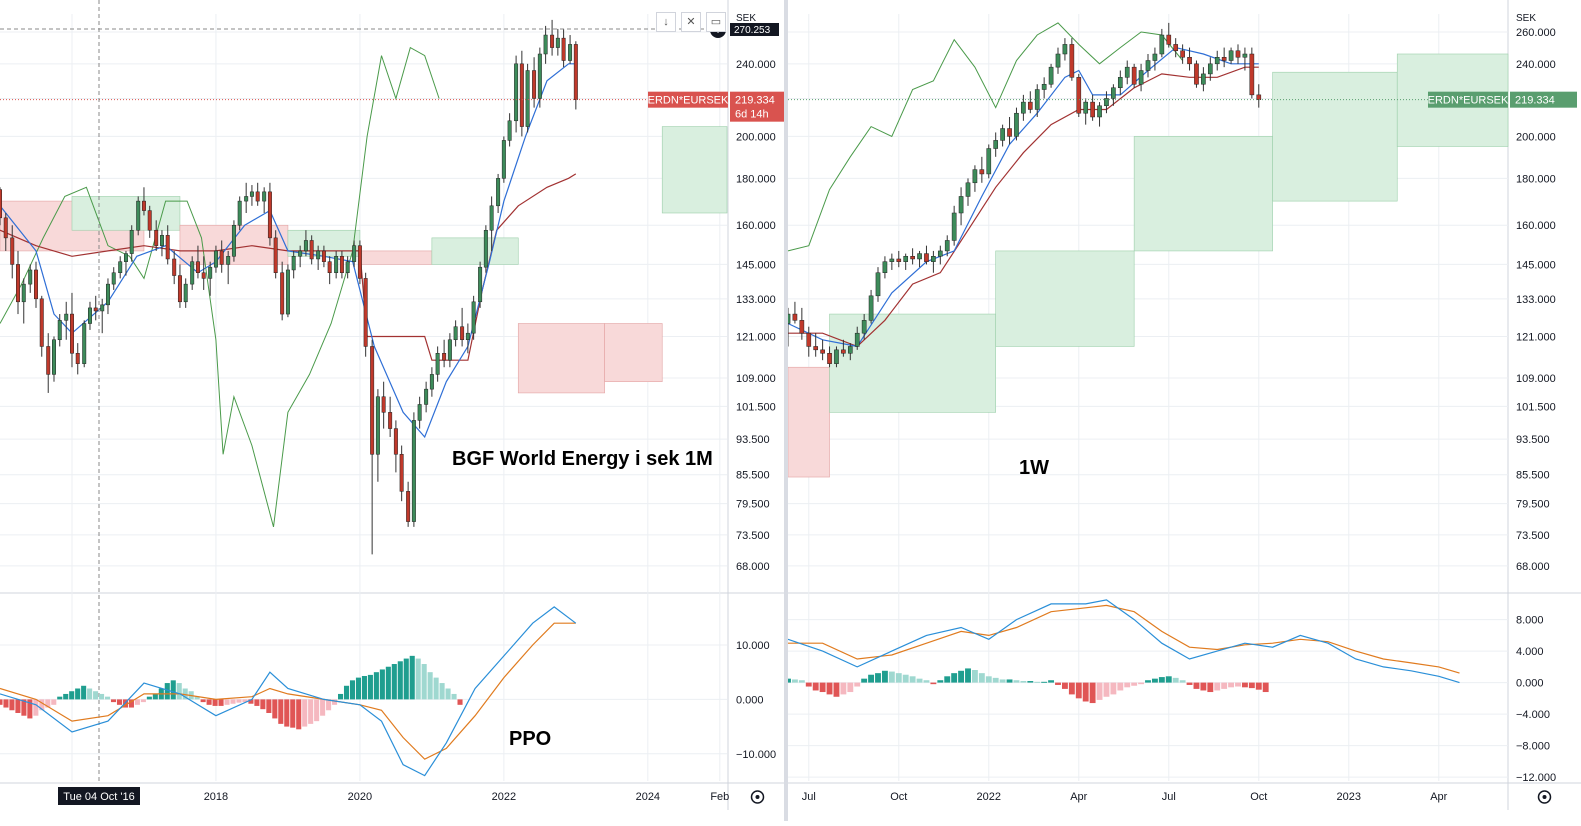 The width and height of the screenshot is (1581, 826). What do you see at coordinates (1349, 797) in the screenshot?
I see `time-tick-label: 2023` at bounding box center [1349, 797].